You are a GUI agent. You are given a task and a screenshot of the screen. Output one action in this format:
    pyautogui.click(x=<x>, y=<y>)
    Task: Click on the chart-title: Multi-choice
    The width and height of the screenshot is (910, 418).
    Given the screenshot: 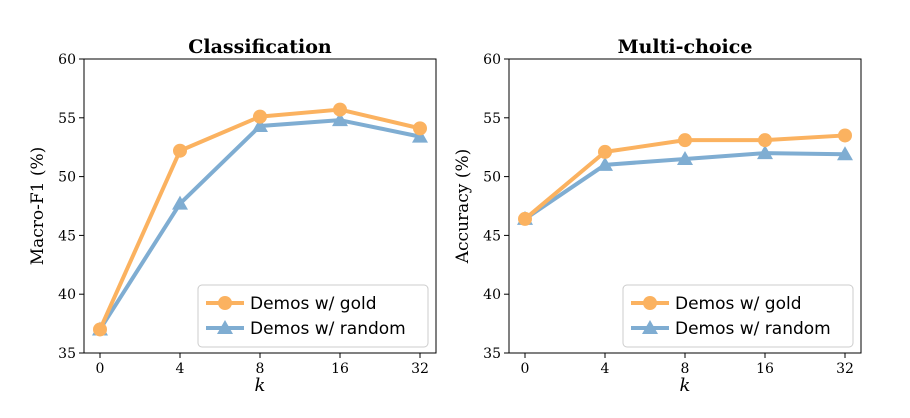 What is the action you would take?
    pyautogui.click(x=685, y=47)
    